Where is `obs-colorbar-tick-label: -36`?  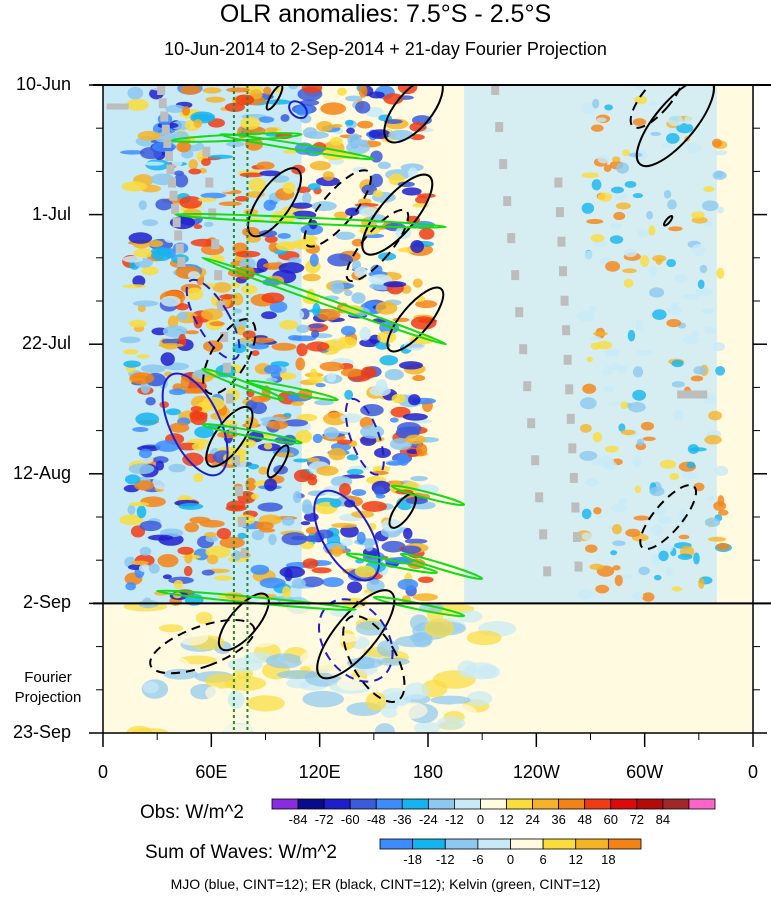
obs-colorbar-tick-label: -36 is located at coordinates (402, 819).